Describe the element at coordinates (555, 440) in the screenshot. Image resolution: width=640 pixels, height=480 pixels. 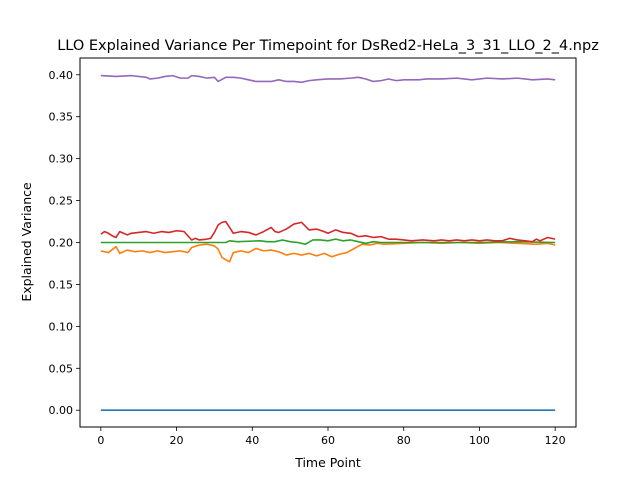
I see `x-tick-label-6: 120` at that location.